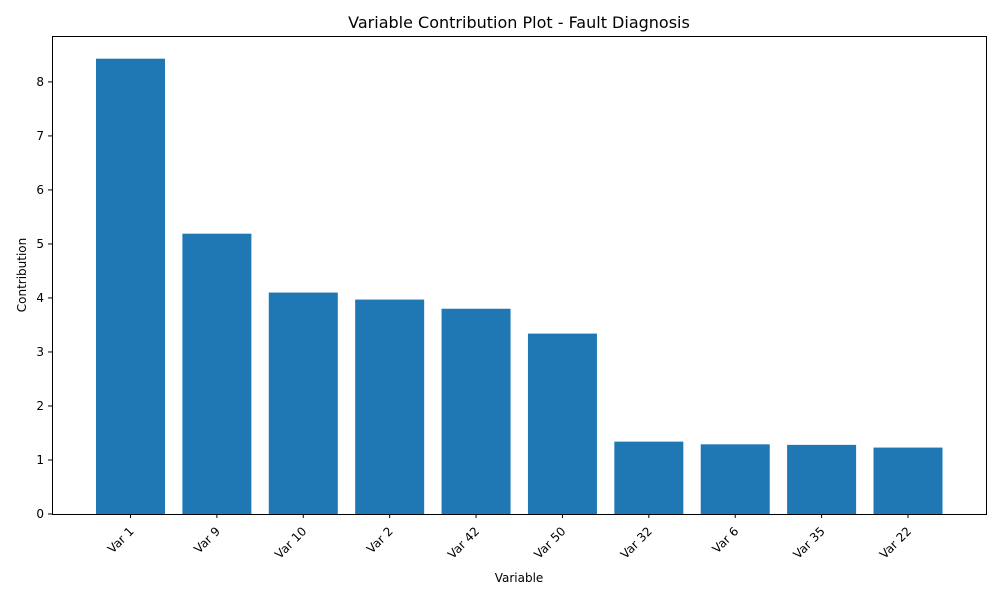  I want to click on x-axis-label: Variable, so click(519, 578).